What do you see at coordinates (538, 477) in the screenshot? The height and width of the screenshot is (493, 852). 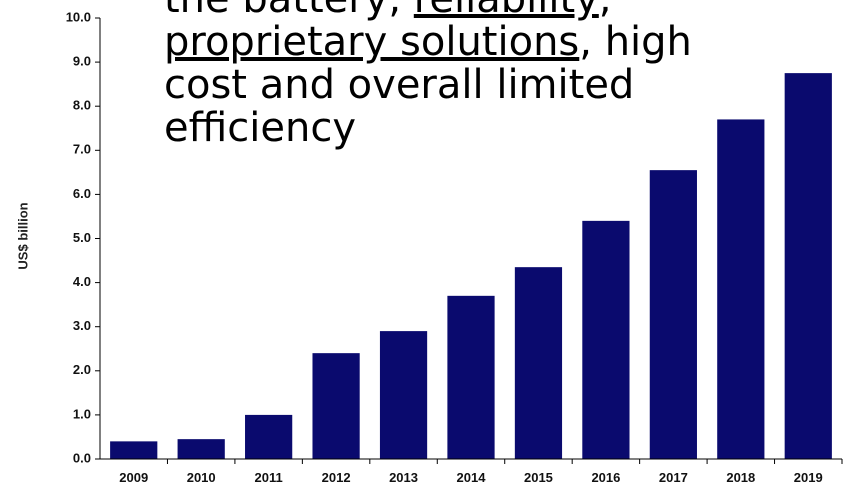 I see `x-tick-label-2015: 2015` at bounding box center [538, 477].